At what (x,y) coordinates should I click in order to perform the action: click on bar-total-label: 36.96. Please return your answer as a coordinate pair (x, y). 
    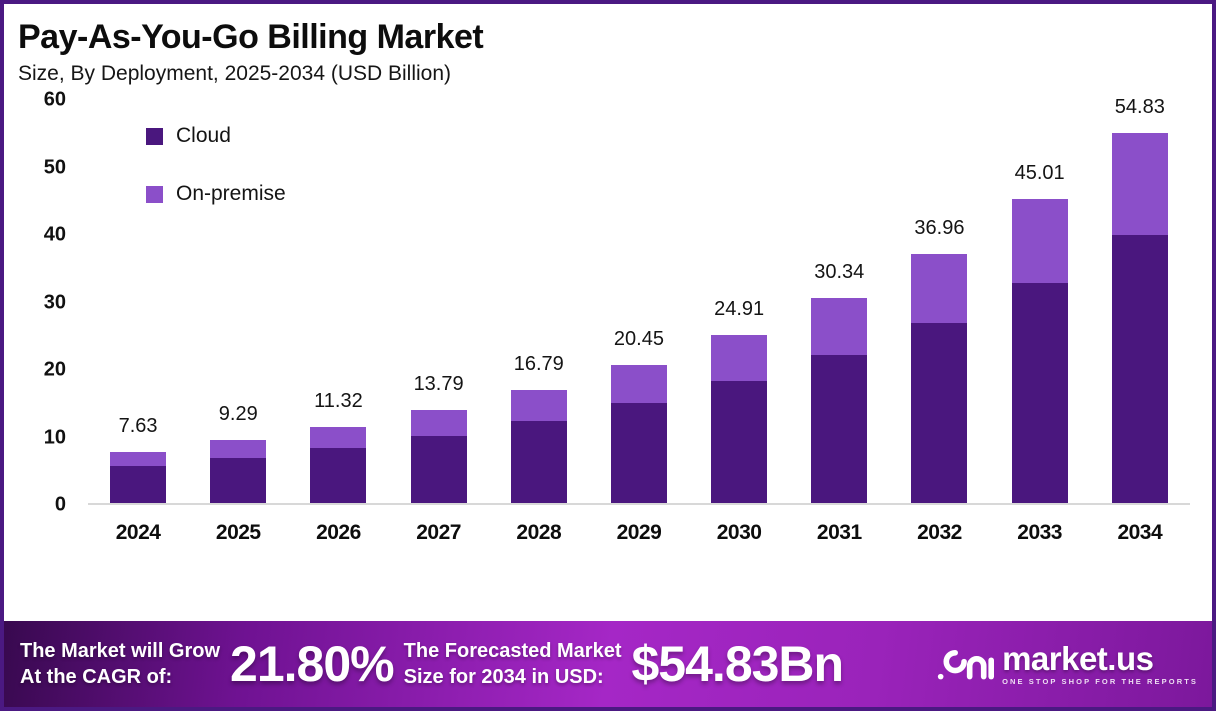
    Looking at the image, I should click on (939, 227).